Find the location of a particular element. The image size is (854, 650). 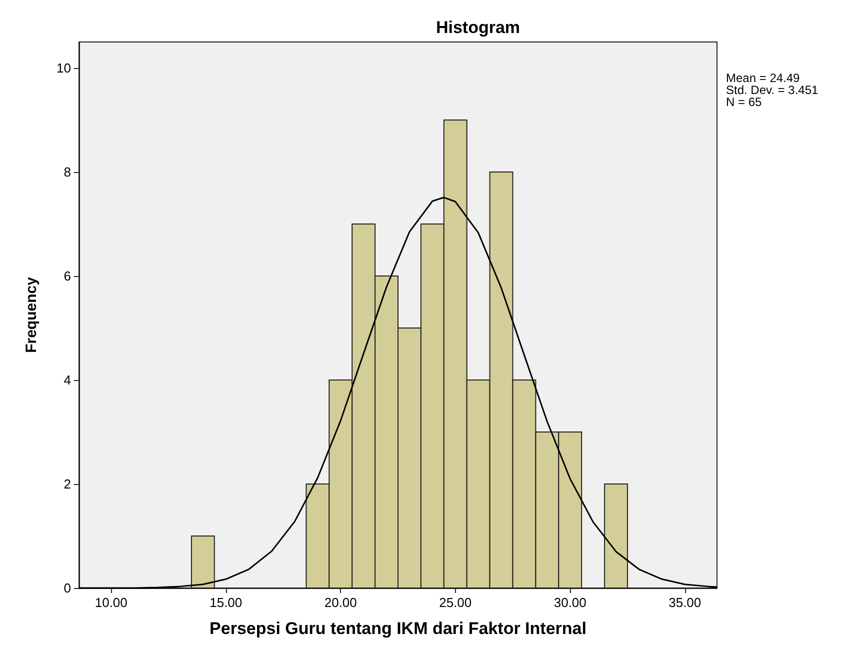

y-tick-label: 10 is located at coordinates (63, 68).